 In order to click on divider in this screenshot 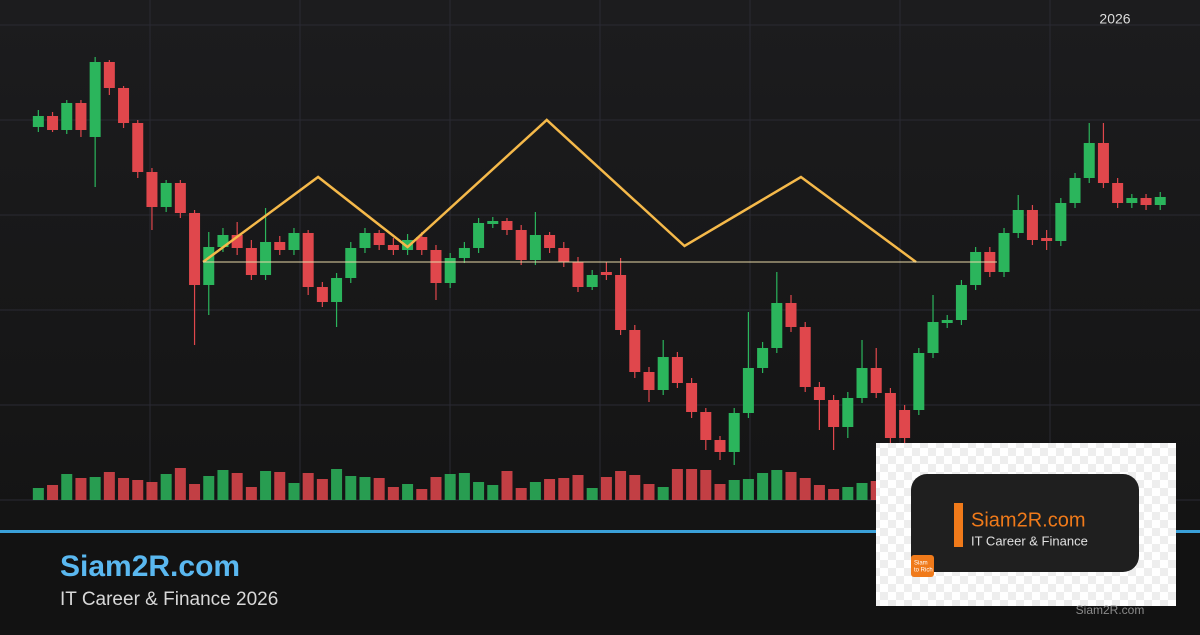, I will do `click(600, 531)`.